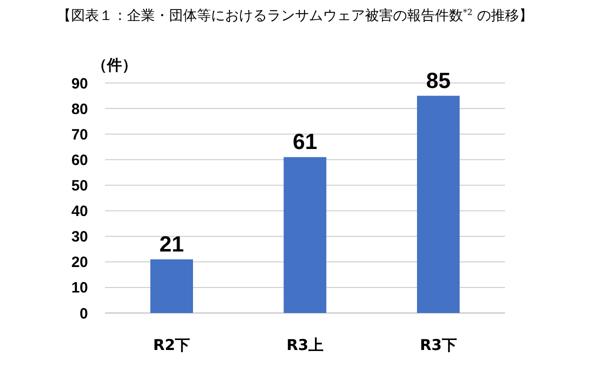  I want to click on data-label: 21, so click(171, 243).